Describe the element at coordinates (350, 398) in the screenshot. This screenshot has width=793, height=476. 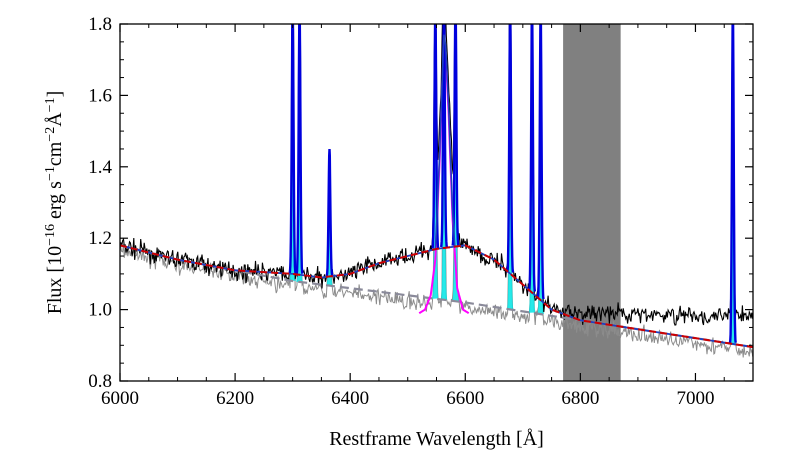
I see `x-tick-label-6400: 6400` at that location.